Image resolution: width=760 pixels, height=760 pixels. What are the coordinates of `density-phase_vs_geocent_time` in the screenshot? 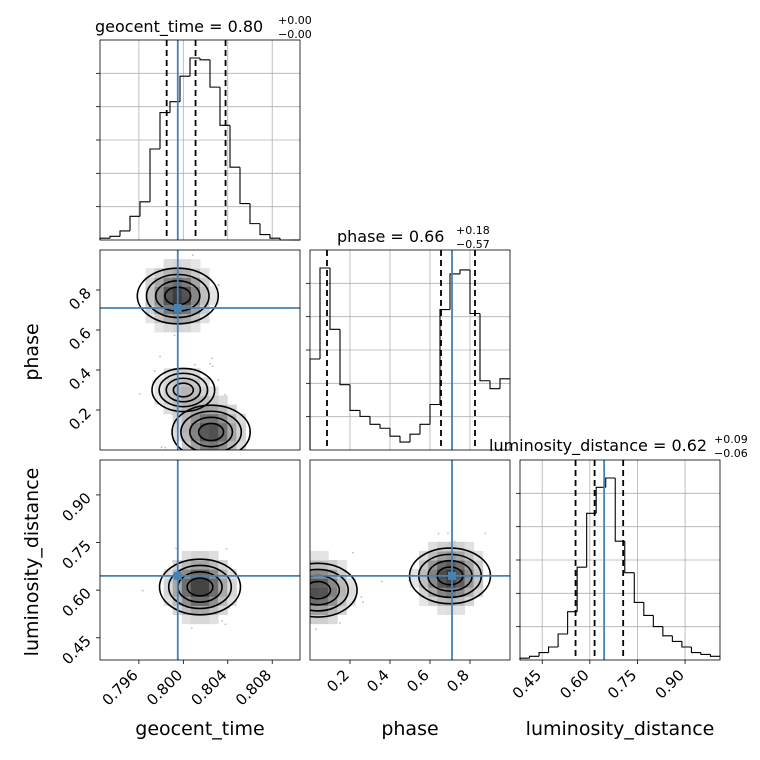 It's located at (193, 352).